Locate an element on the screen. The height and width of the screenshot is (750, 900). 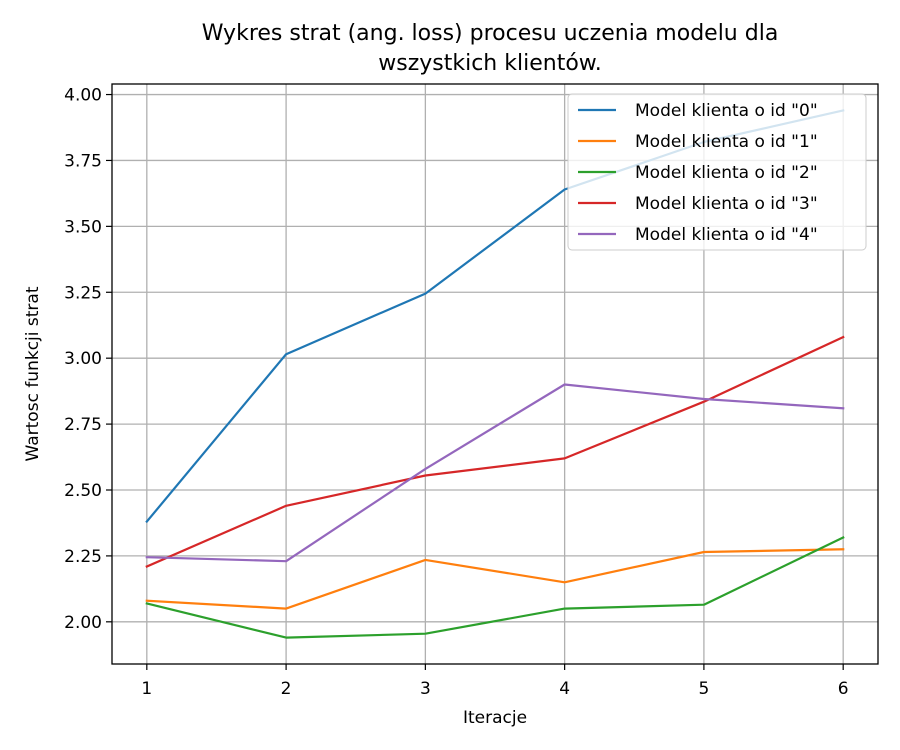
y-tick-label: 3.00 is located at coordinates (83, 359).